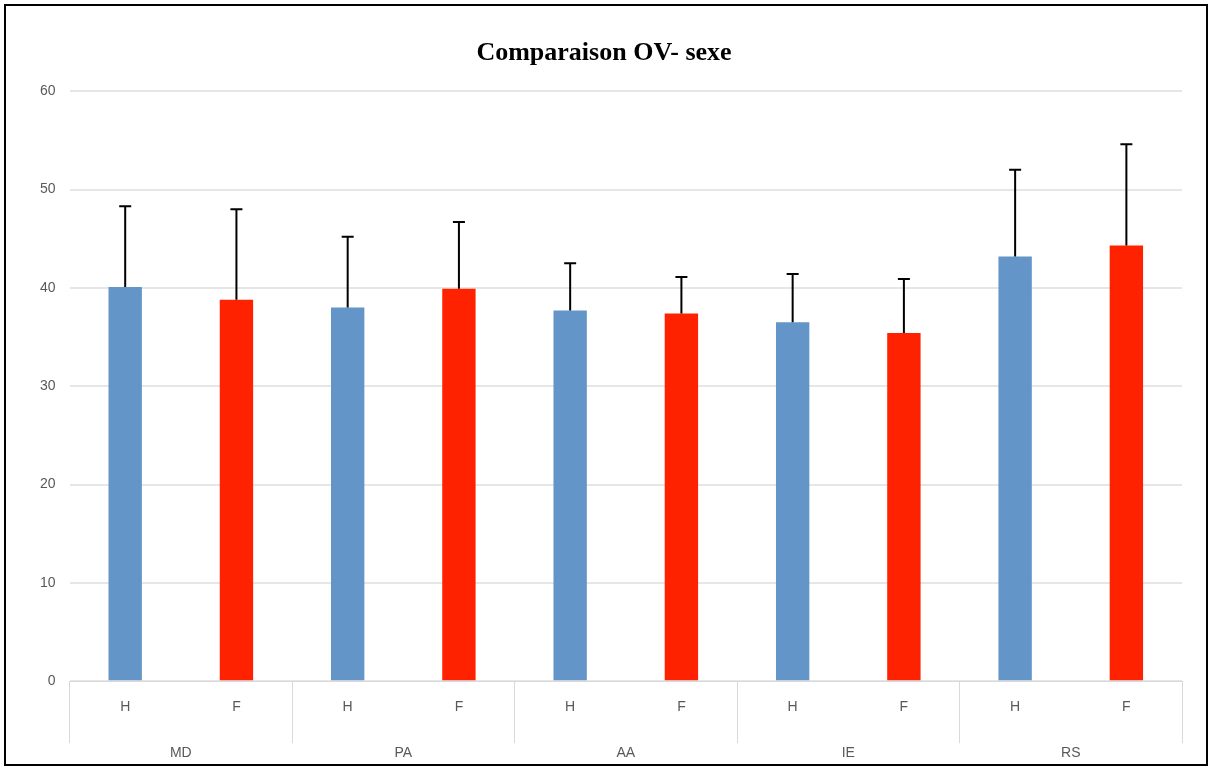 This screenshot has height=773, width=1216. Describe the element at coordinates (47, 483) in the screenshot. I see `y-tick-label: 20` at that location.